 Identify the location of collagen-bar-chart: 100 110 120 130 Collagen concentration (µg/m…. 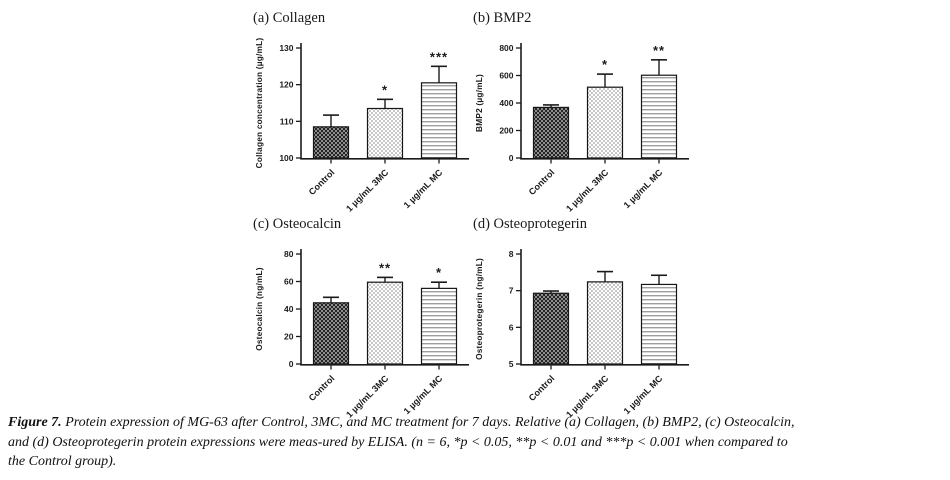
(367, 123).